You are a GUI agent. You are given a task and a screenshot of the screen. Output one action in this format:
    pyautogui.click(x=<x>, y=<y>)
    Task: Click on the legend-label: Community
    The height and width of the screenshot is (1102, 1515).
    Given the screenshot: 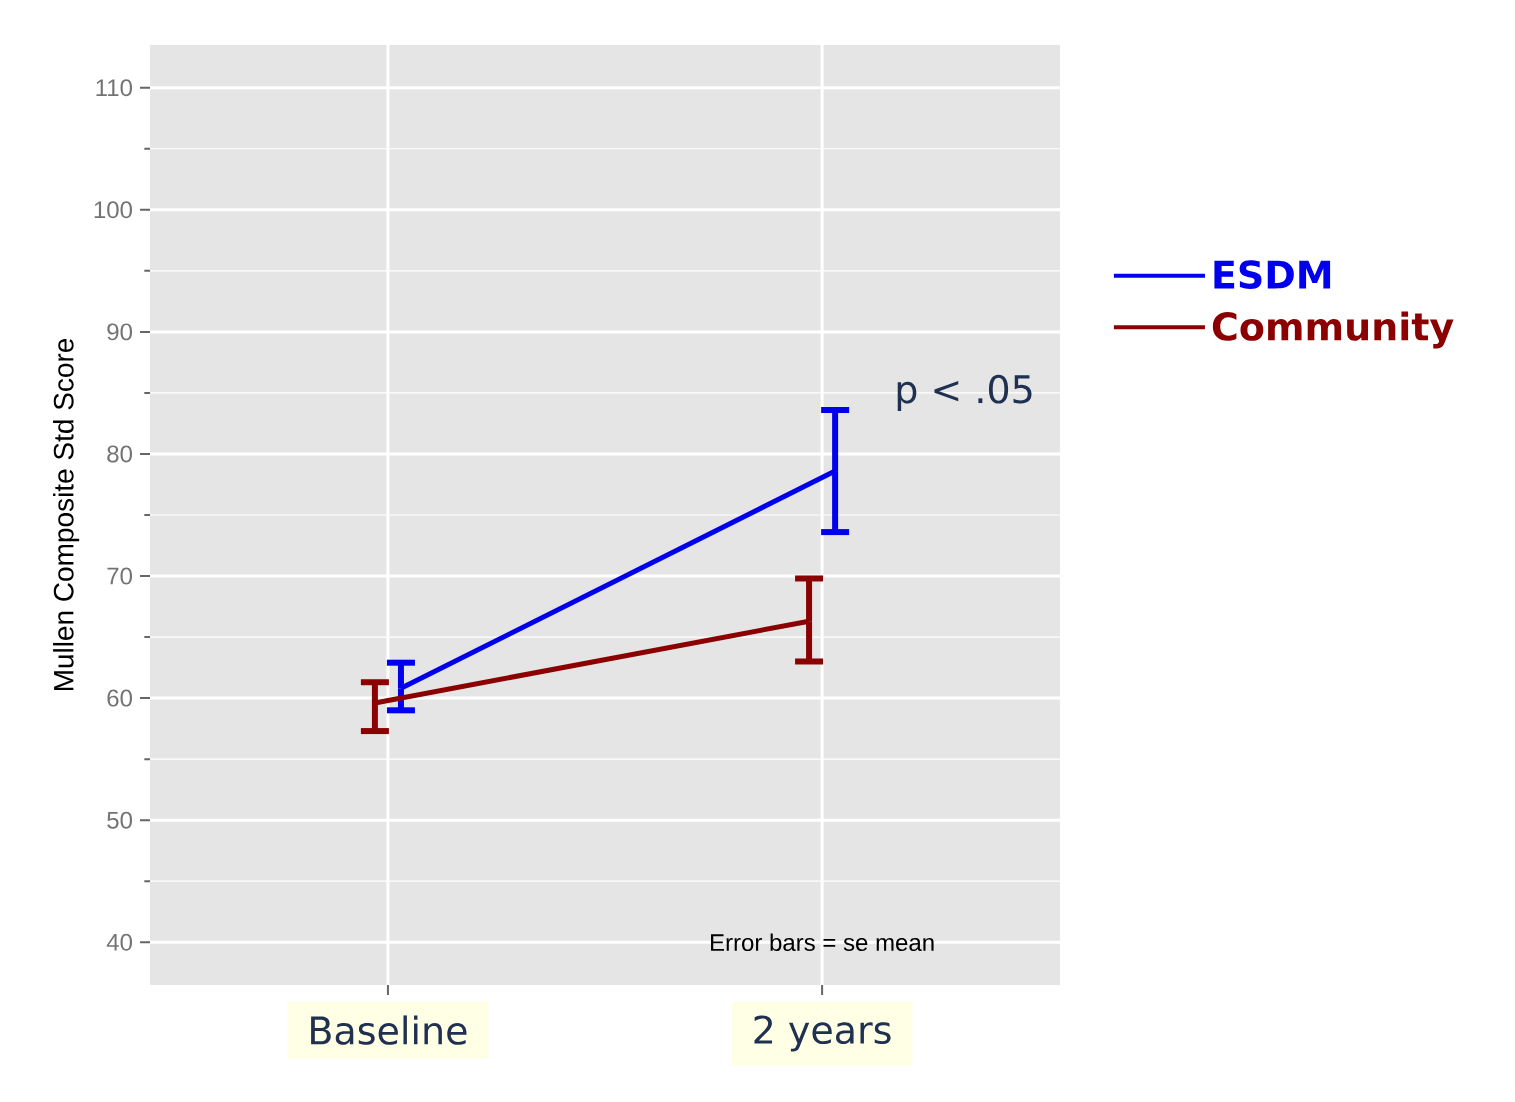 What is the action you would take?
    pyautogui.click(x=1333, y=330)
    